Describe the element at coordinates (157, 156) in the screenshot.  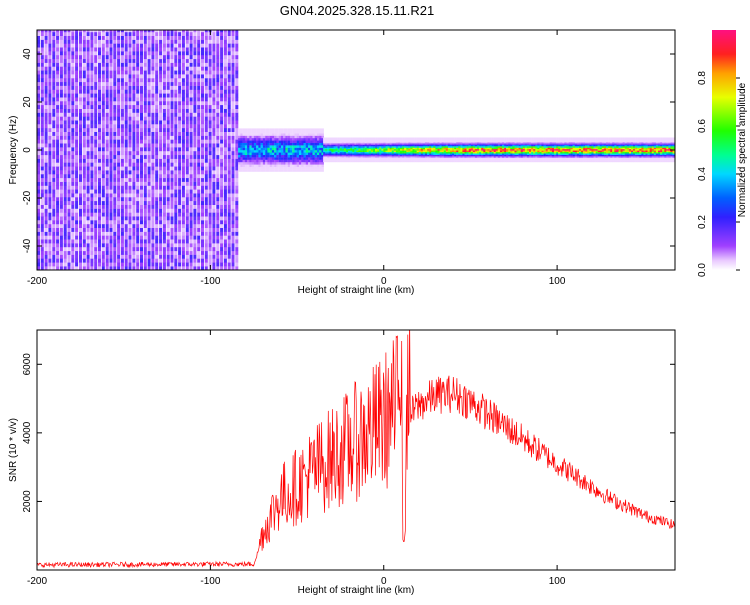
I see `heatmap-cell-1982` at that location.